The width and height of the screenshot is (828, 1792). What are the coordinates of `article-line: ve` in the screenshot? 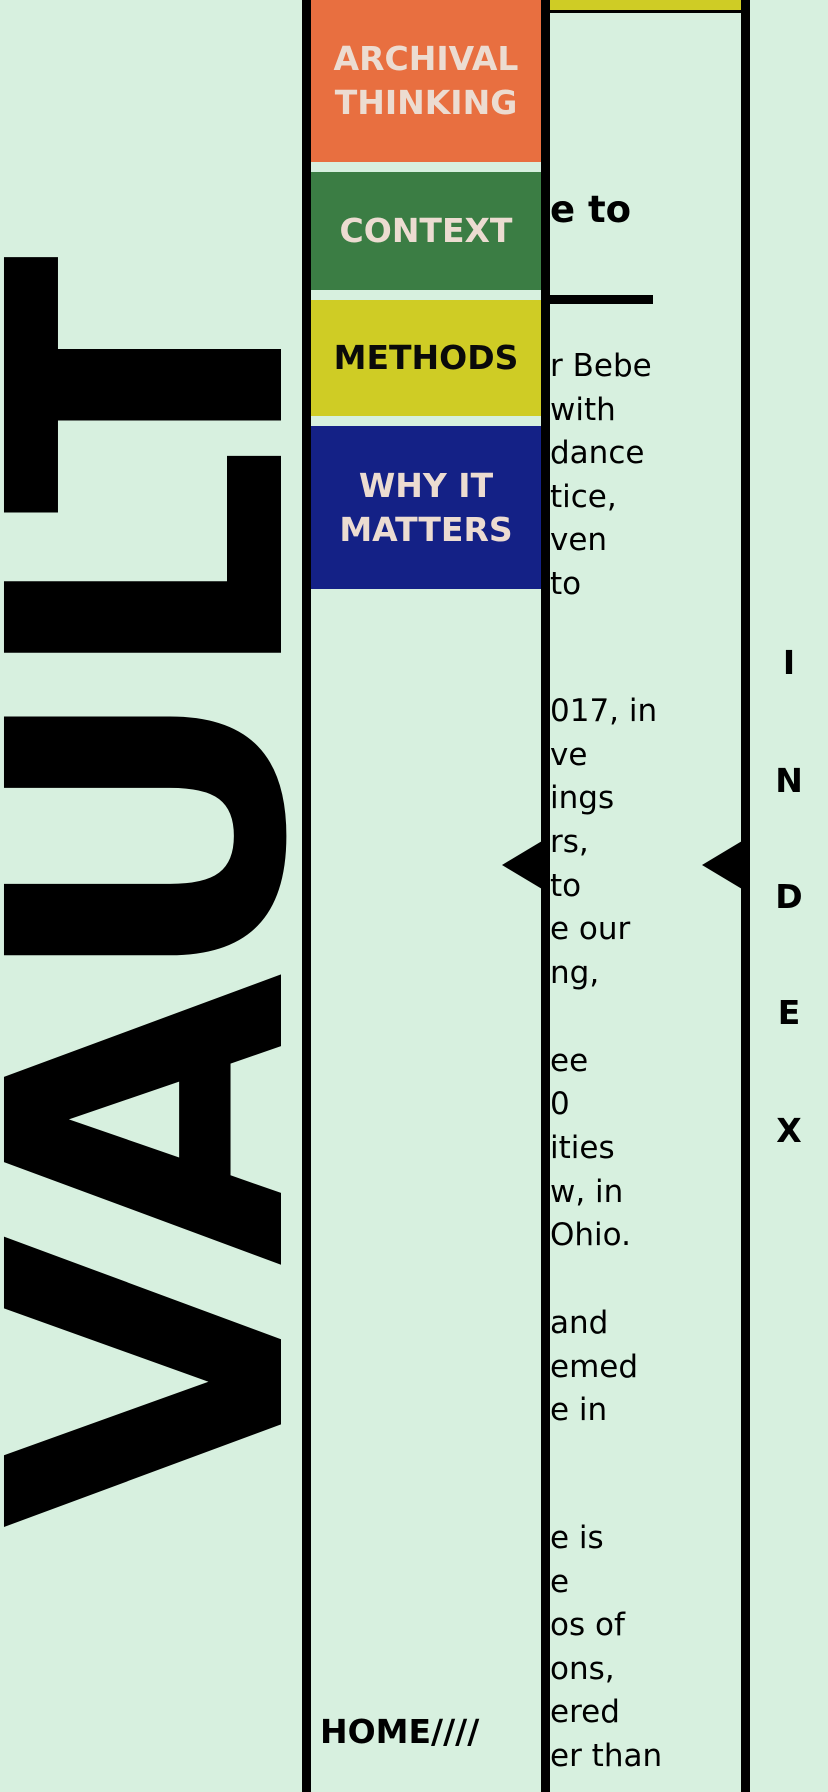 It's located at (569, 755).